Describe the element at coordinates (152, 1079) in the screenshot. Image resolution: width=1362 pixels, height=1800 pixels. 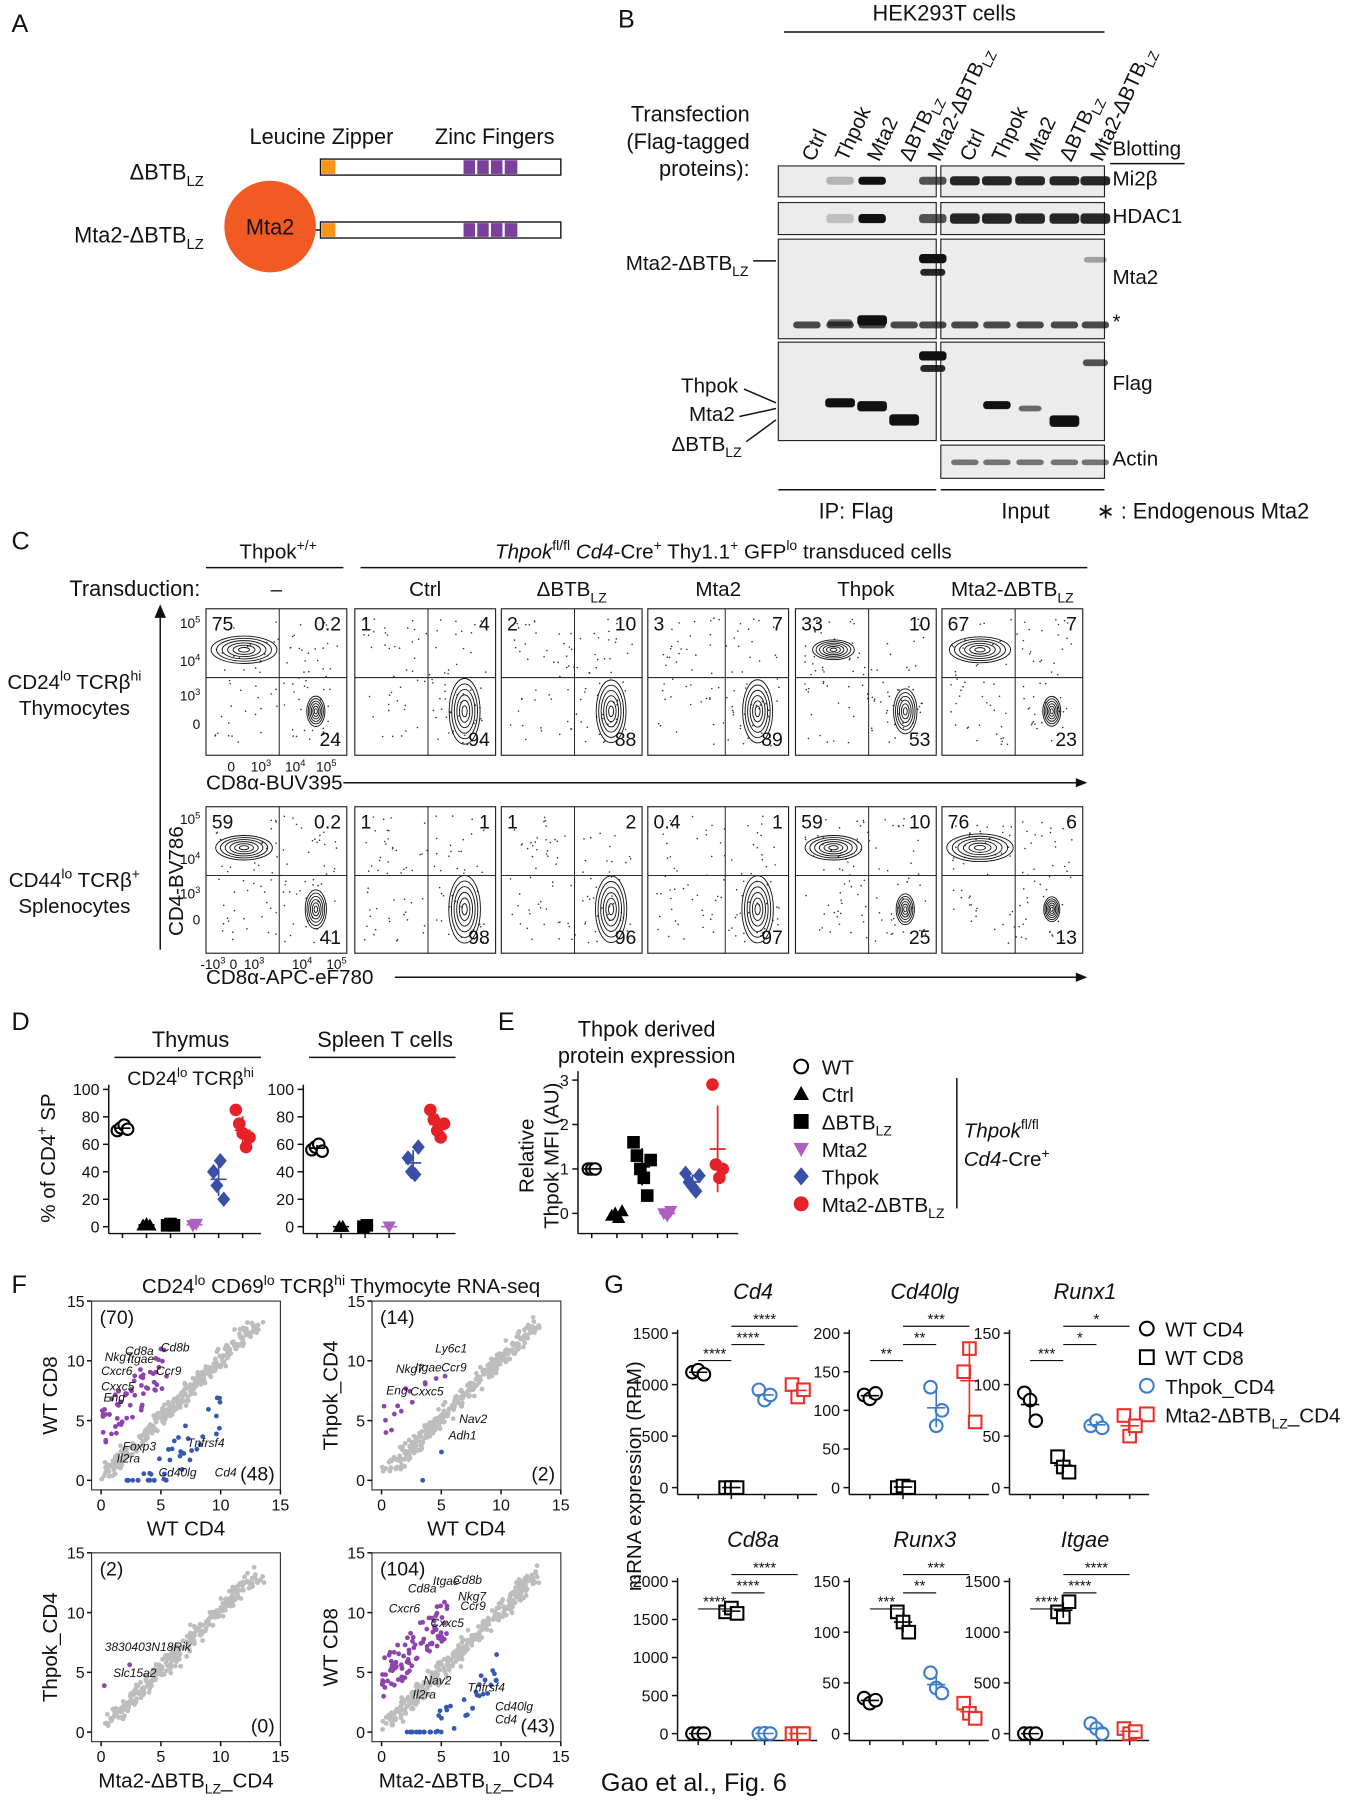
I see `text-part: CD24` at that location.